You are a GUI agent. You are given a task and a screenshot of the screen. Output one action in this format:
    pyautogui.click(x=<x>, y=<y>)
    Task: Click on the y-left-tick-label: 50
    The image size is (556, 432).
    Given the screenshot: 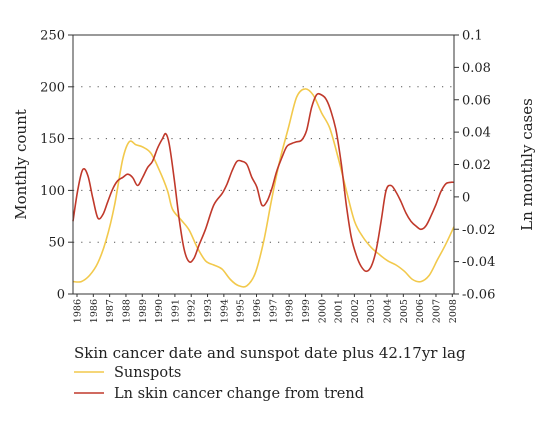 What is the action you would take?
    pyautogui.click(x=56, y=243)
    